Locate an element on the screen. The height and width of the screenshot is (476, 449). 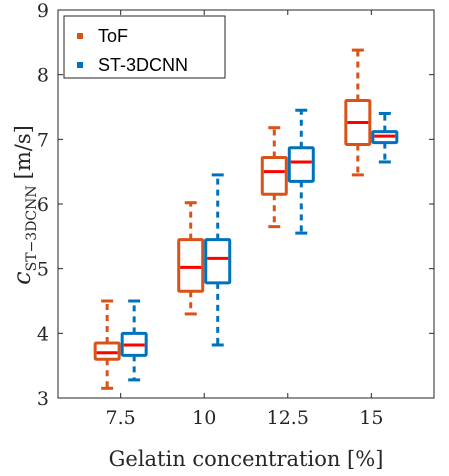
y-axis-label-unit: [m/s] is located at coordinates (23, 152).